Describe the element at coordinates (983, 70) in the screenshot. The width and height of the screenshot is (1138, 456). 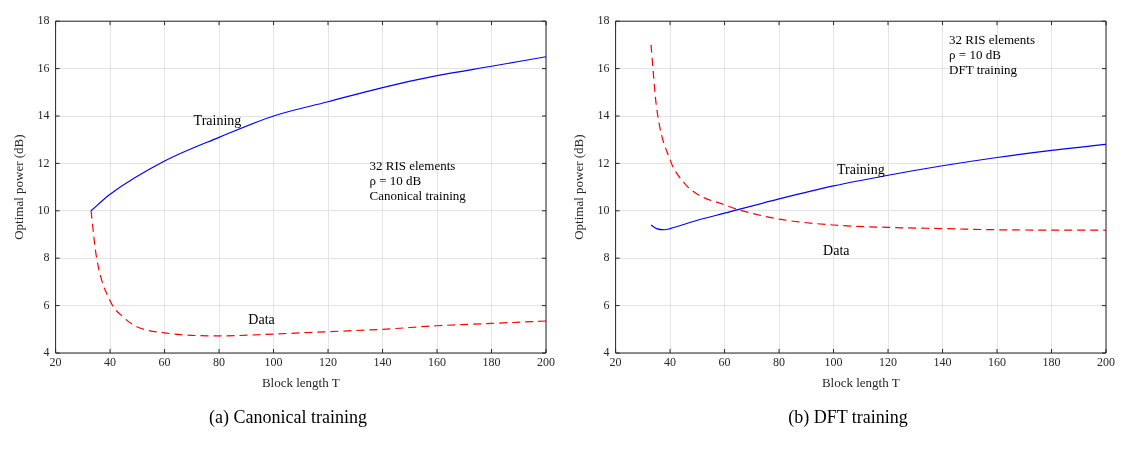
I see `annotation: DFT training` at that location.